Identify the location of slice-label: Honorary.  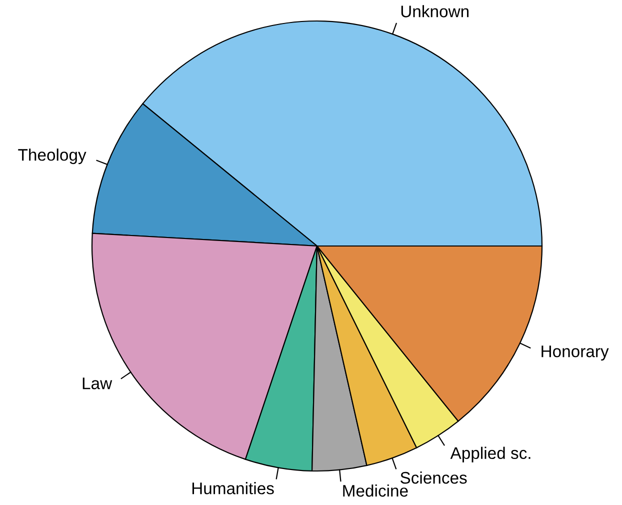
(575, 353).